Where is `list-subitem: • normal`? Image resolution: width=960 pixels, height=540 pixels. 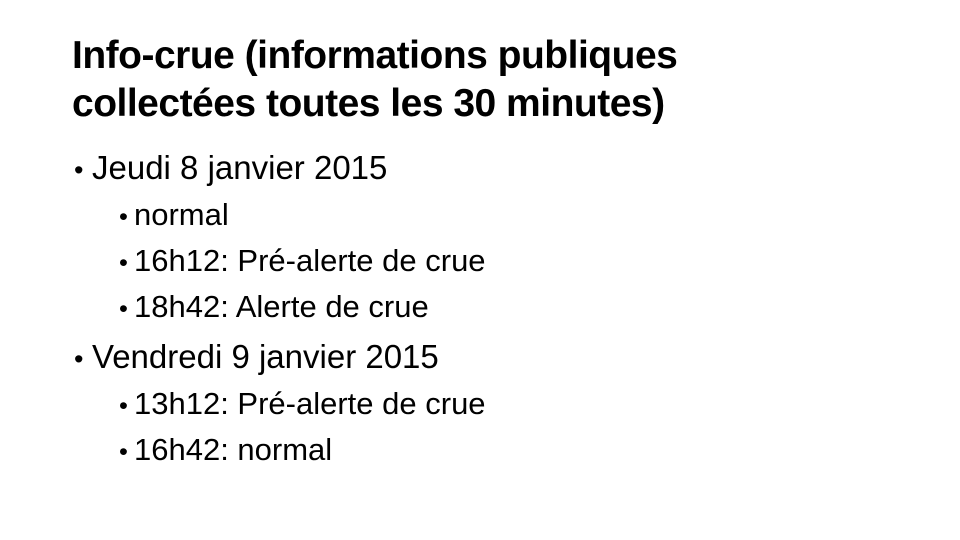 list-subitem: • normal is located at coordinates (539, 216).